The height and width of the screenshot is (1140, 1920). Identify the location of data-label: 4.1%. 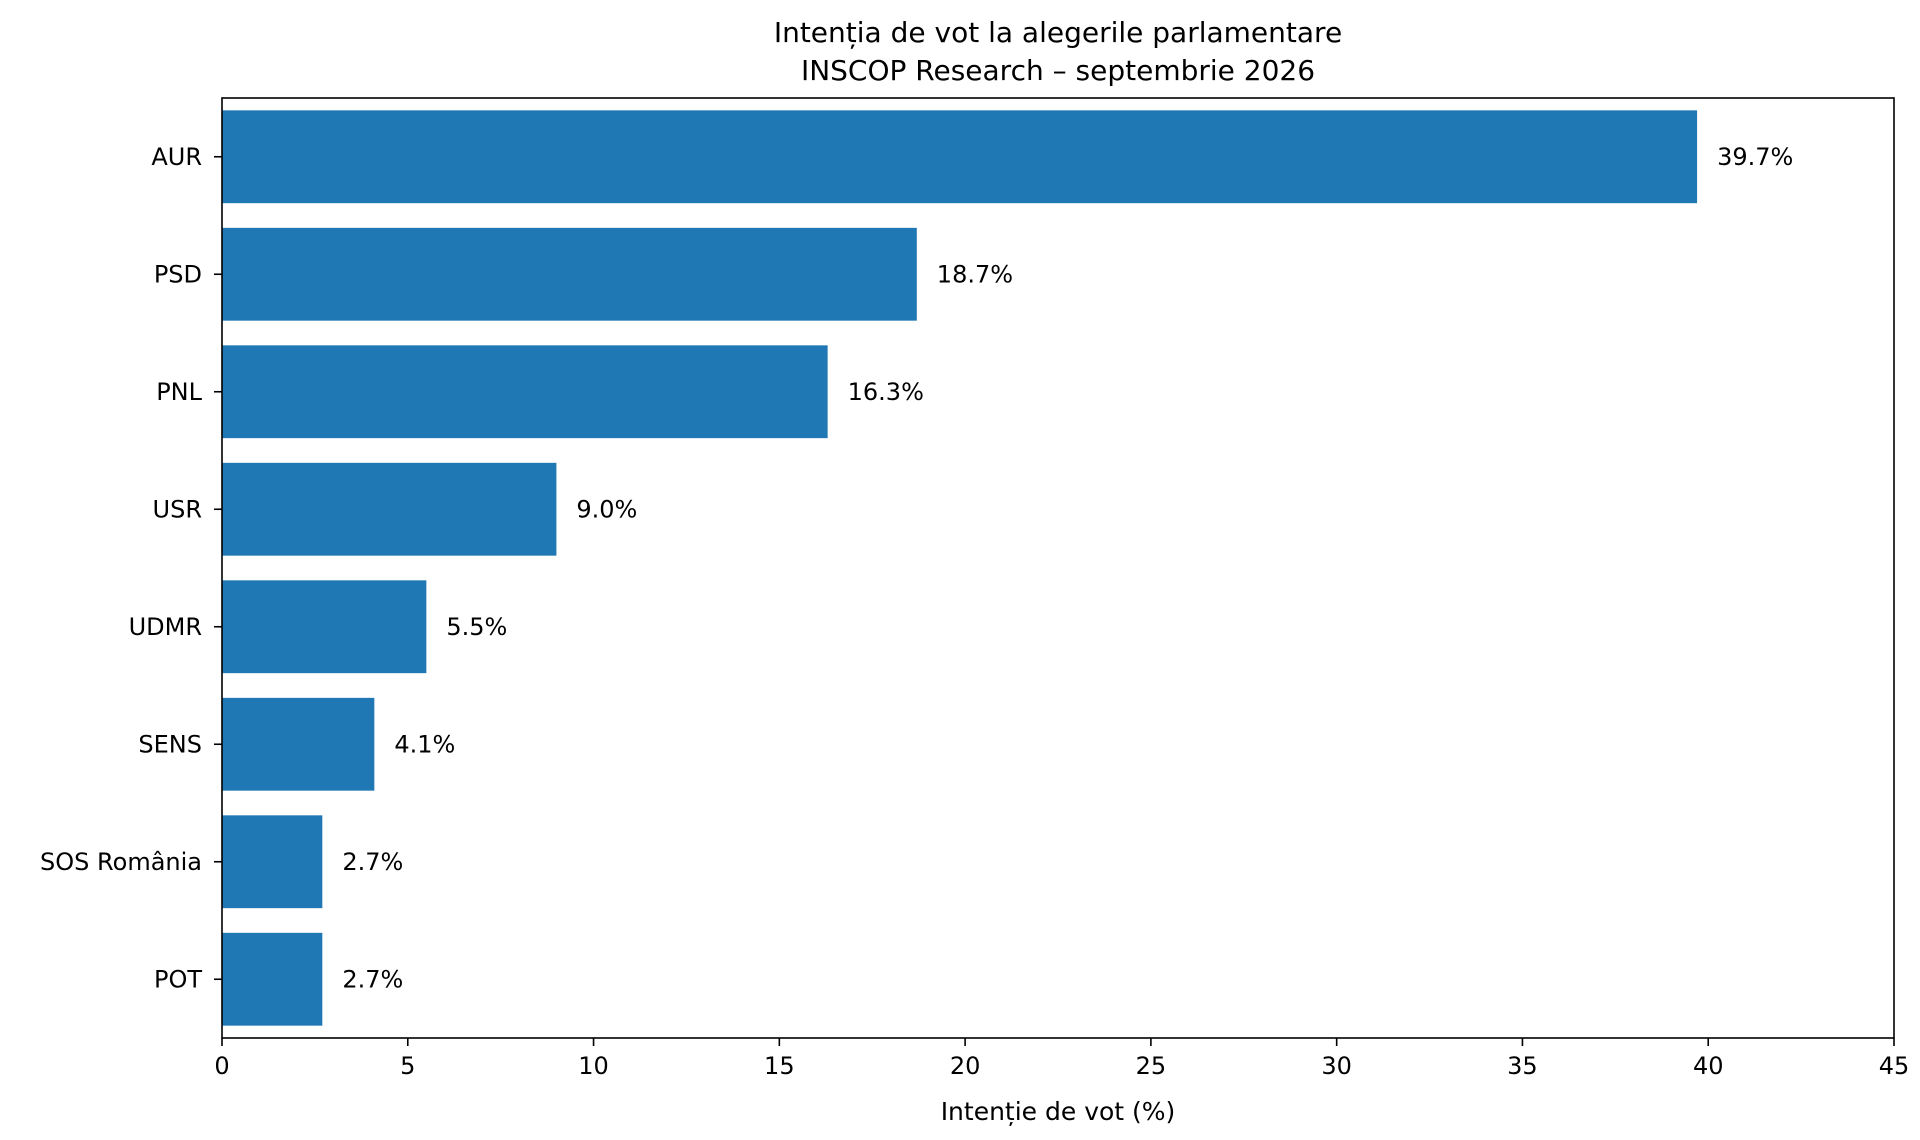
(424, 744).